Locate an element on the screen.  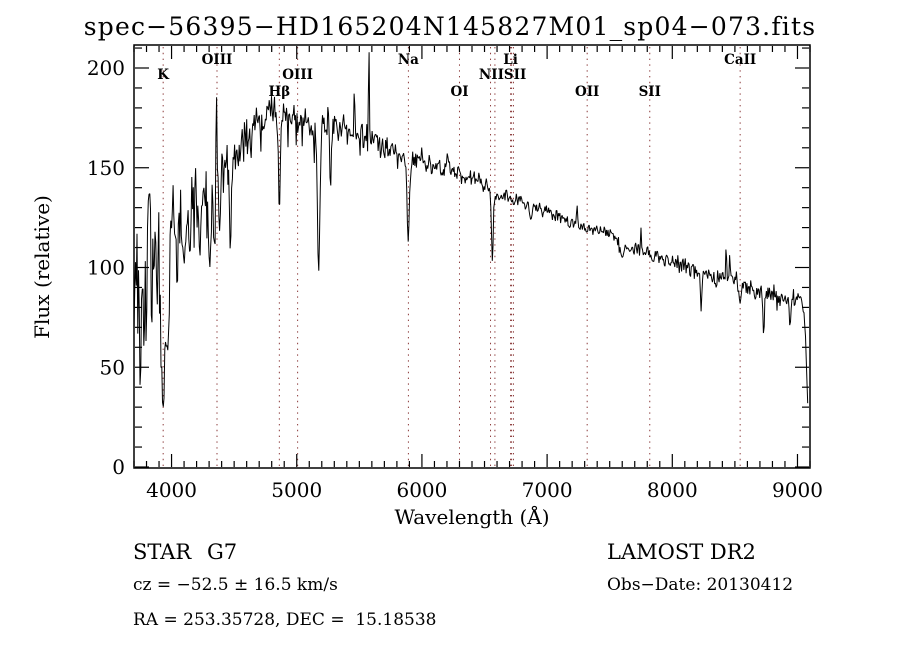
x-tick-label: 6000 is located at coordinates (421, 490).